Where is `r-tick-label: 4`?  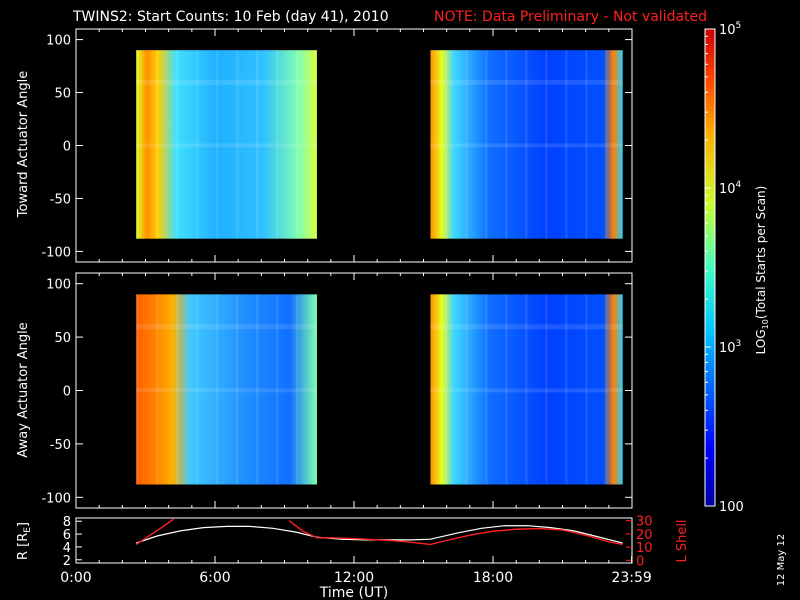 r-tick-label: 4 is located at coordinates (67, 548).